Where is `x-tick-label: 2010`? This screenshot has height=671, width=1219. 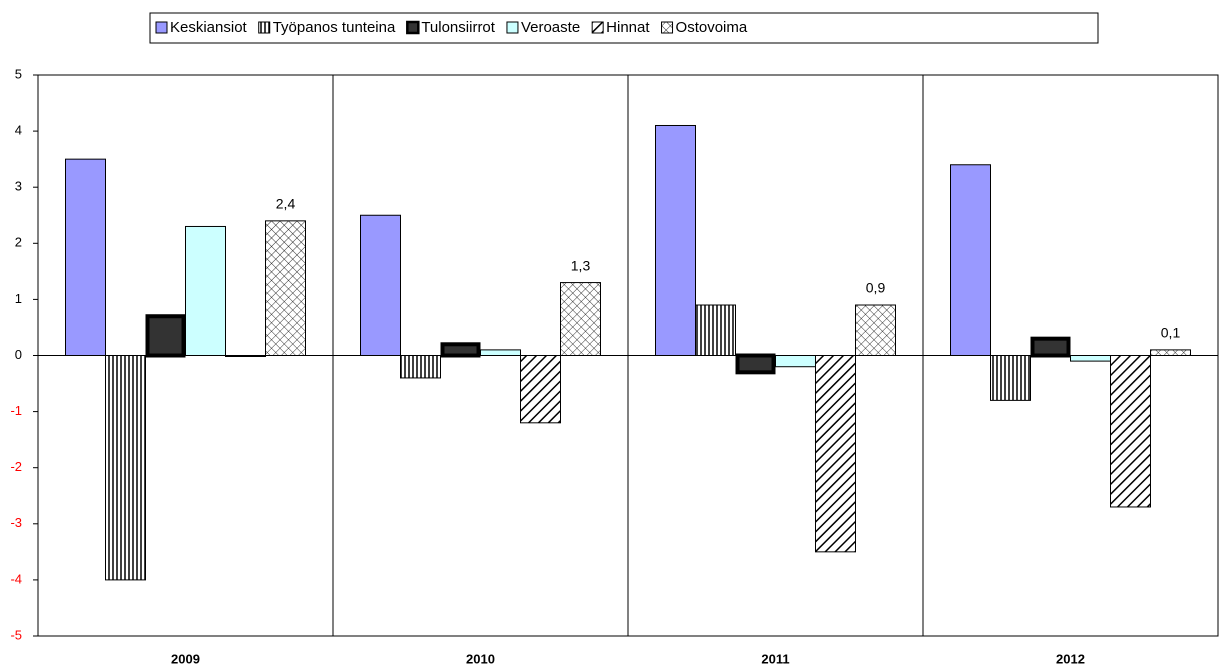
x-tick-label: 2010 is located at coordinates (480, 658).